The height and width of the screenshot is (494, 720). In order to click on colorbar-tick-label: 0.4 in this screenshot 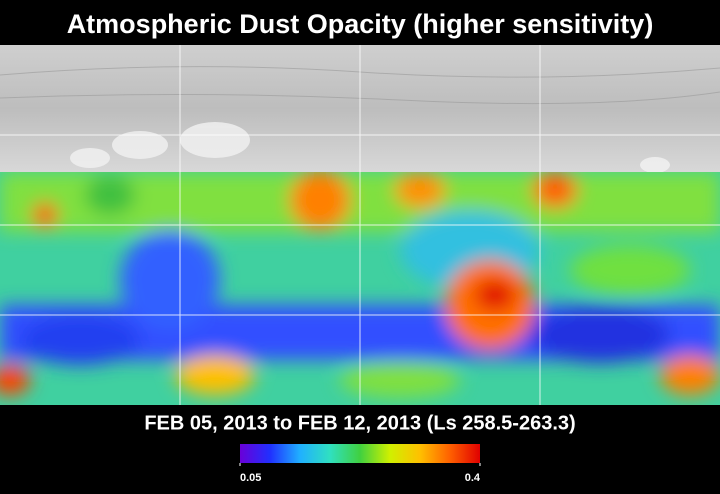, I will do `click(473, 478)`.